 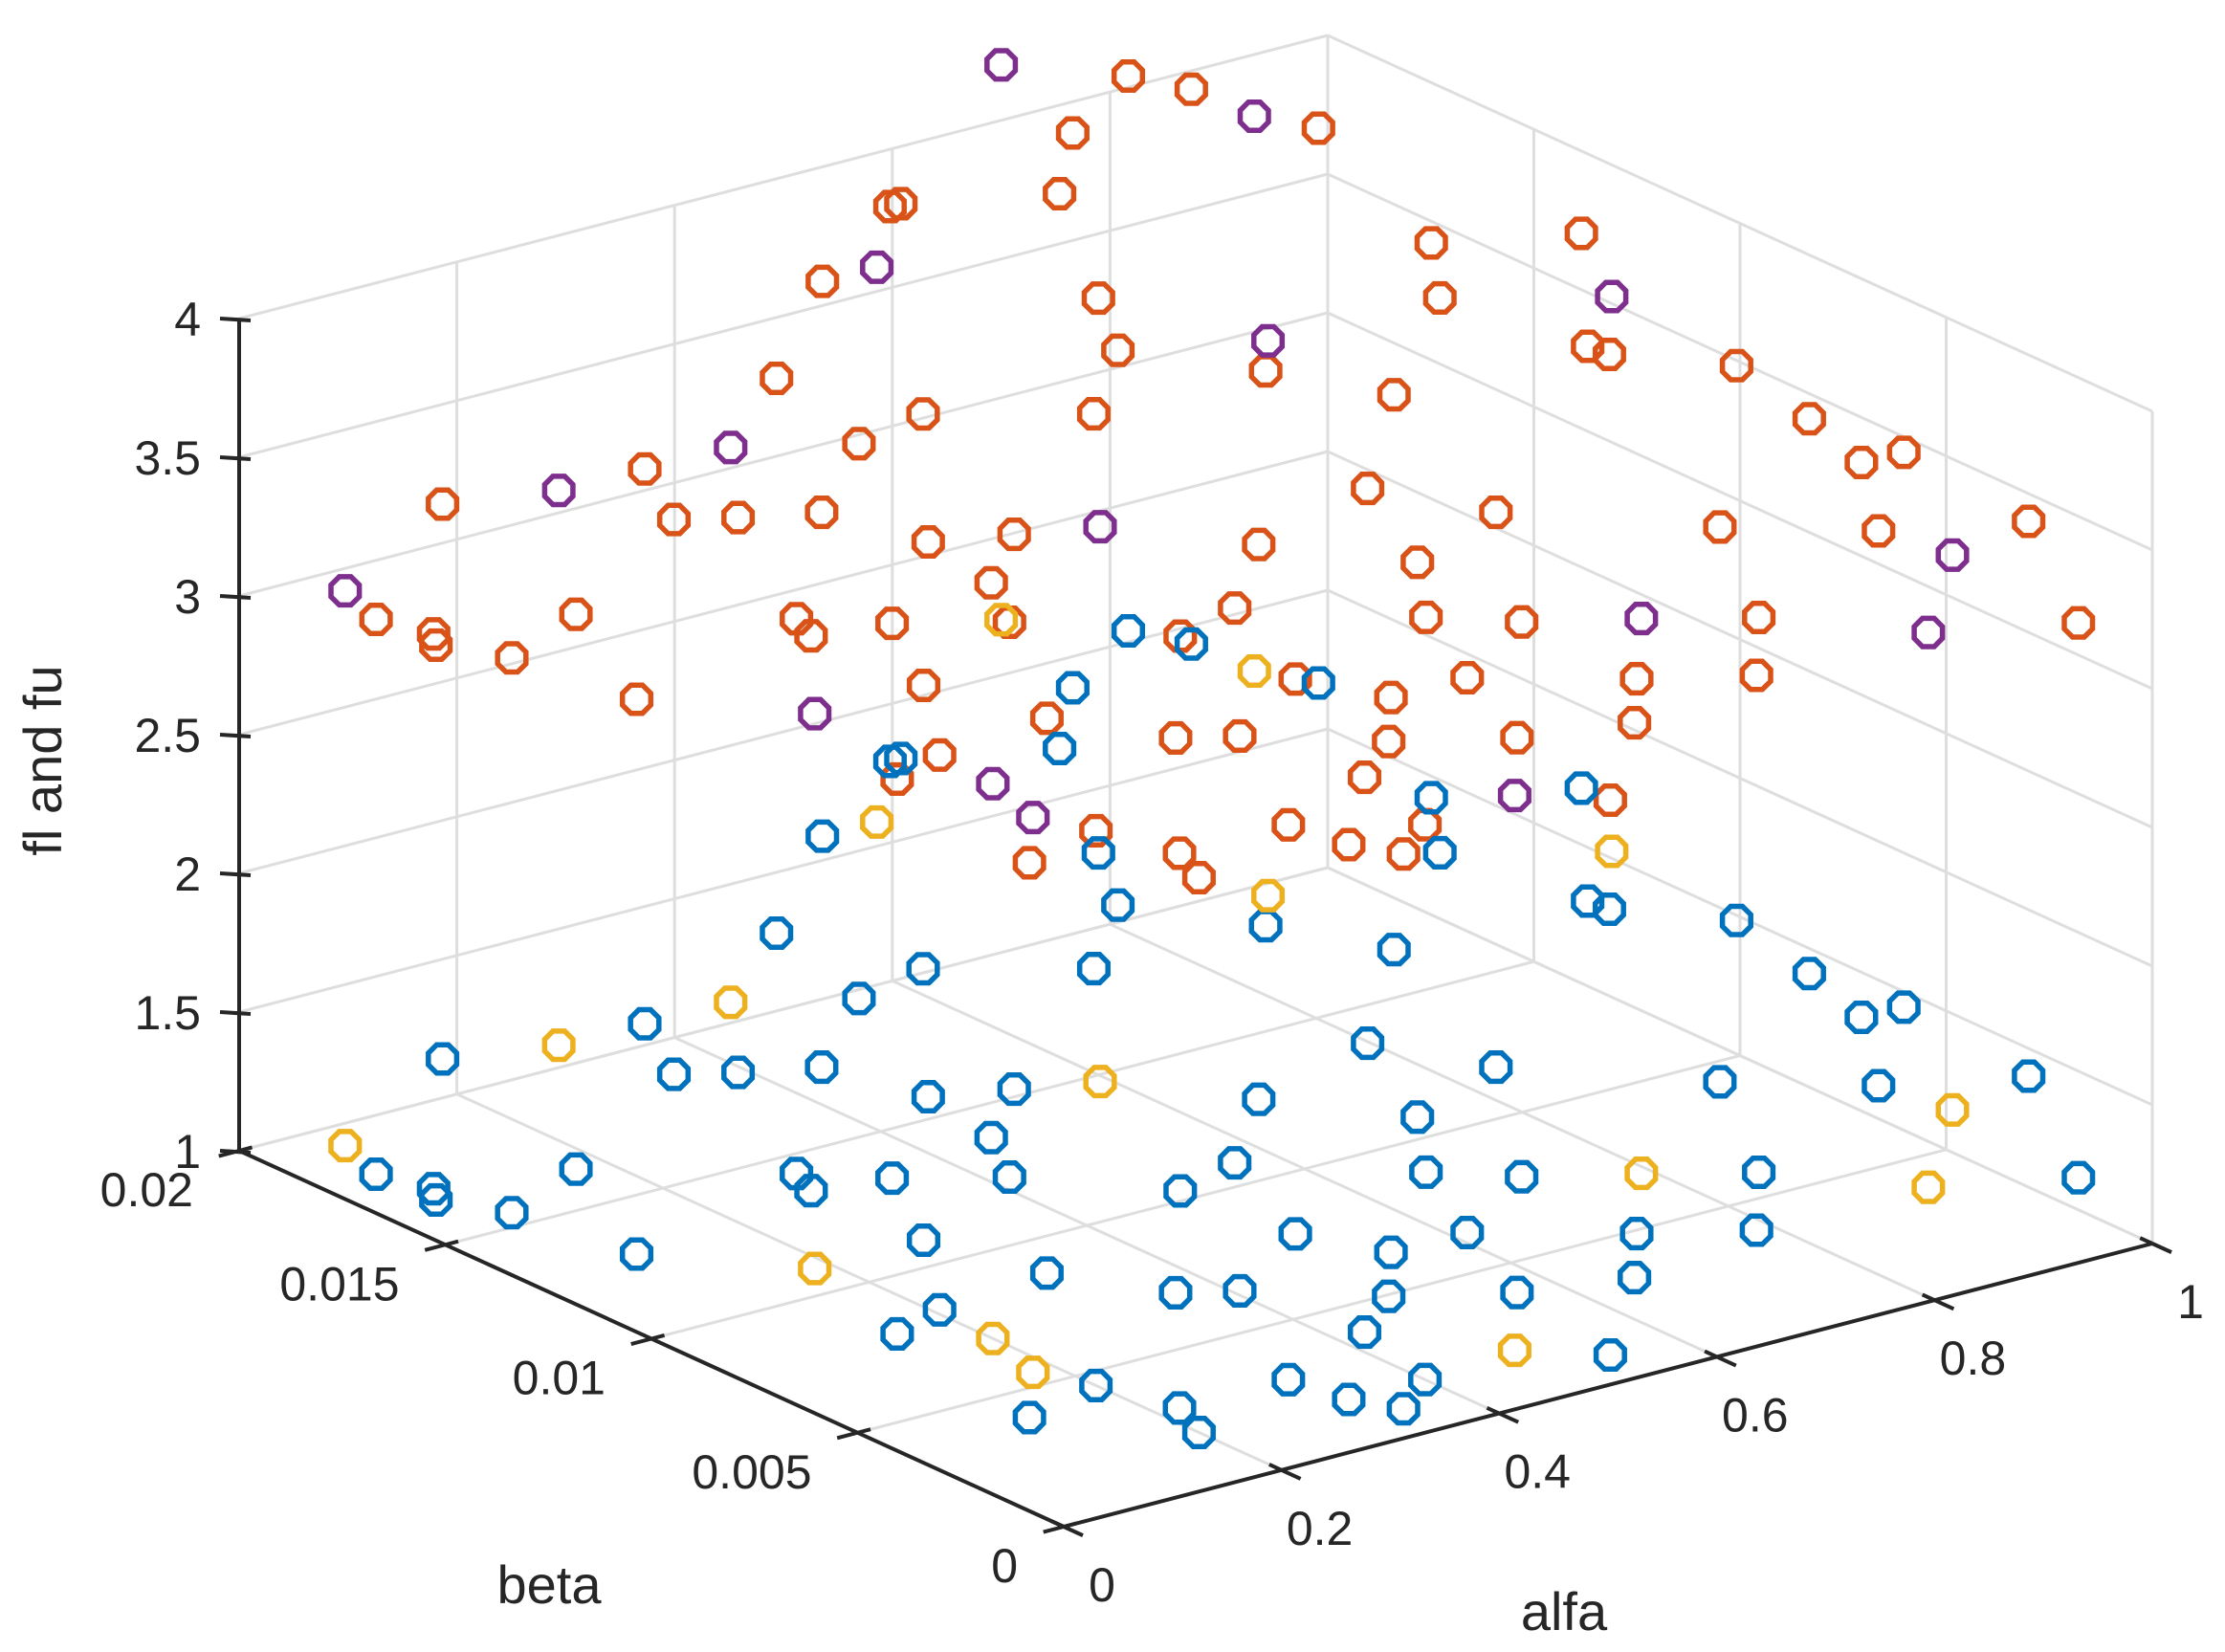 I want to click on y-tick-label: 0.015, so click(x=339, y=1284).